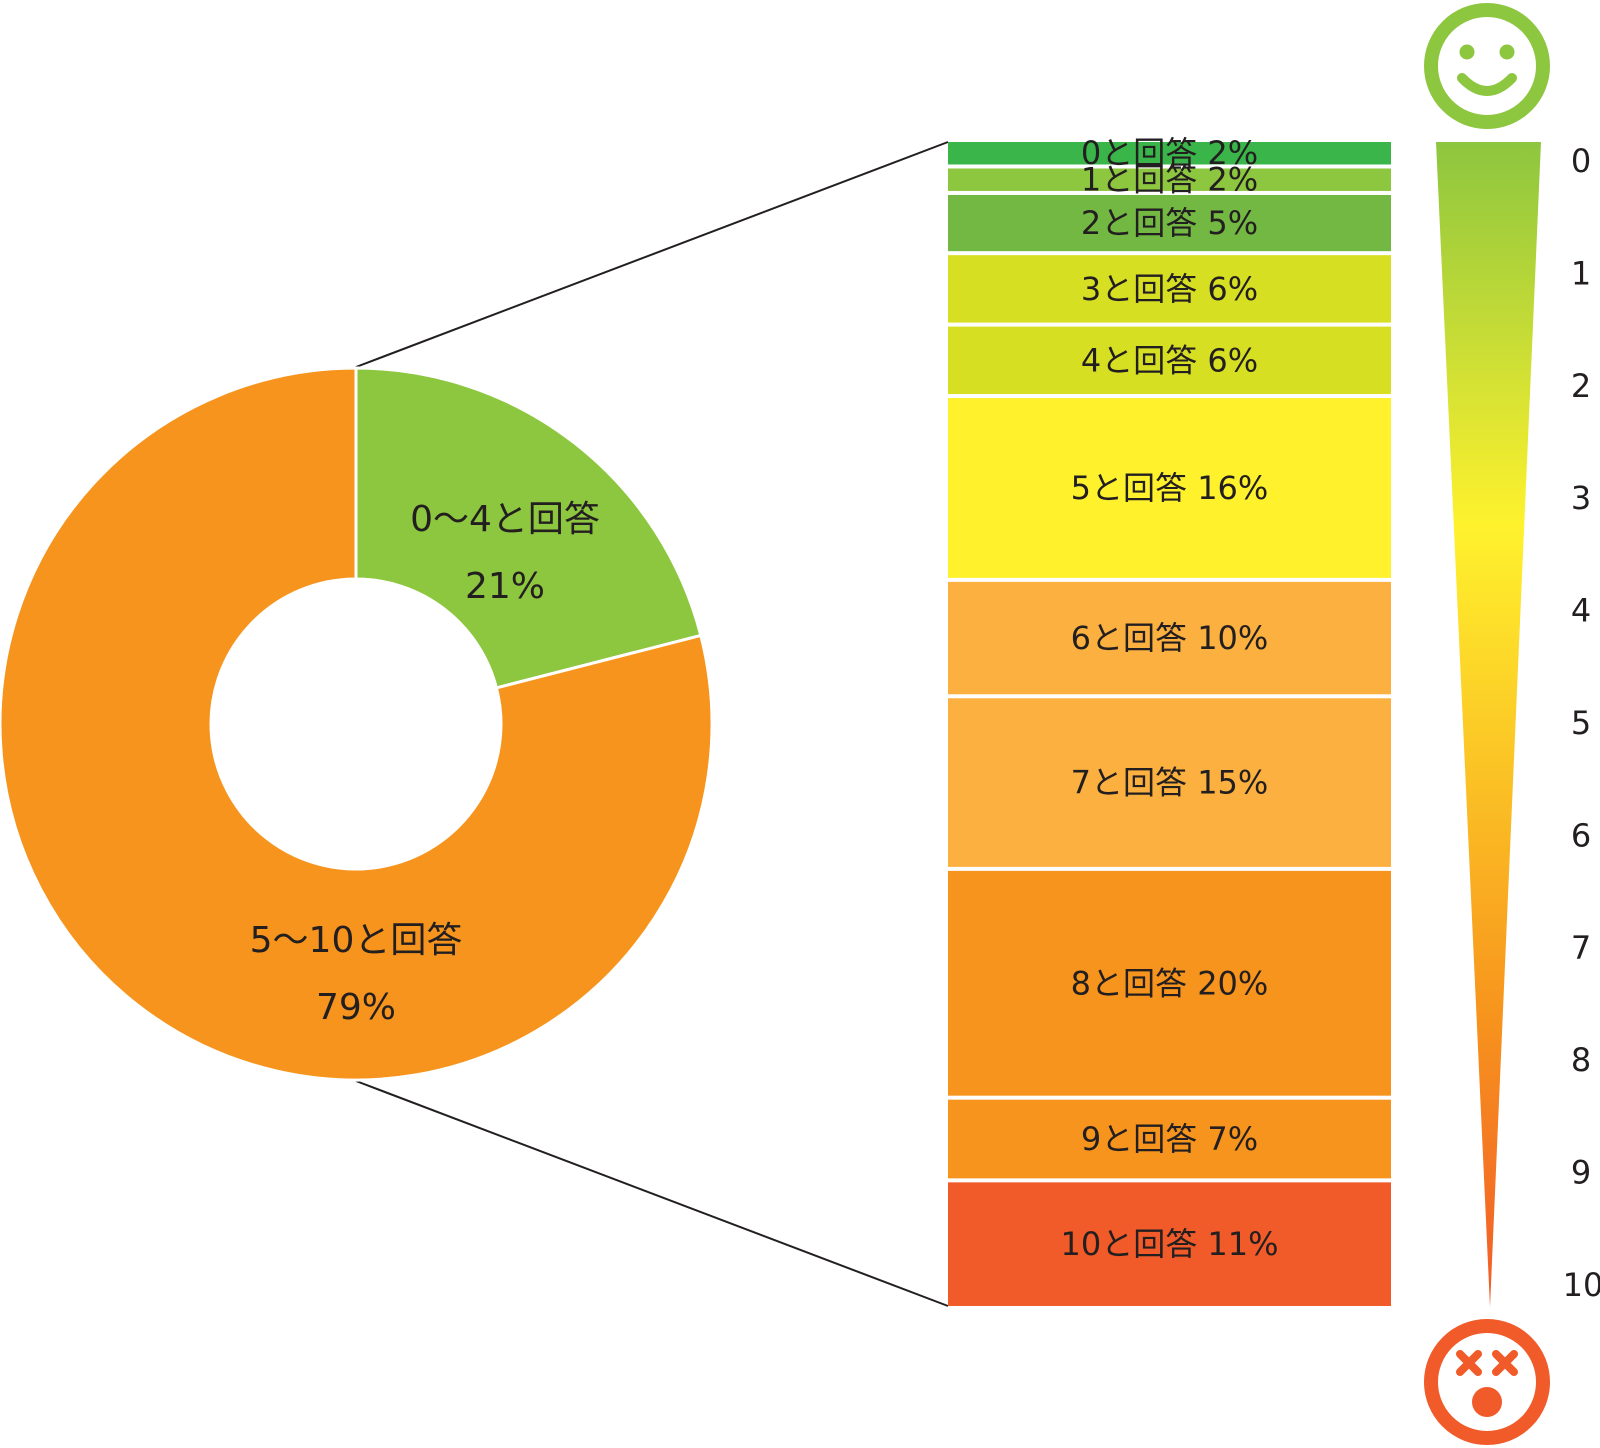 The image size is (1600, 1448). What do you see at coordinates (652, 254) in the screenshot?
I see `connector-line-top` at bounding box center [652, 254].